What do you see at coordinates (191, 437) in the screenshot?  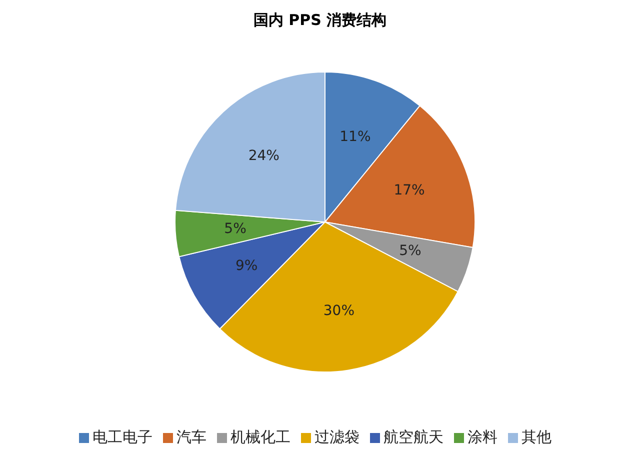 I see `legend-label: 汽车` at bounding box center [191, 437].